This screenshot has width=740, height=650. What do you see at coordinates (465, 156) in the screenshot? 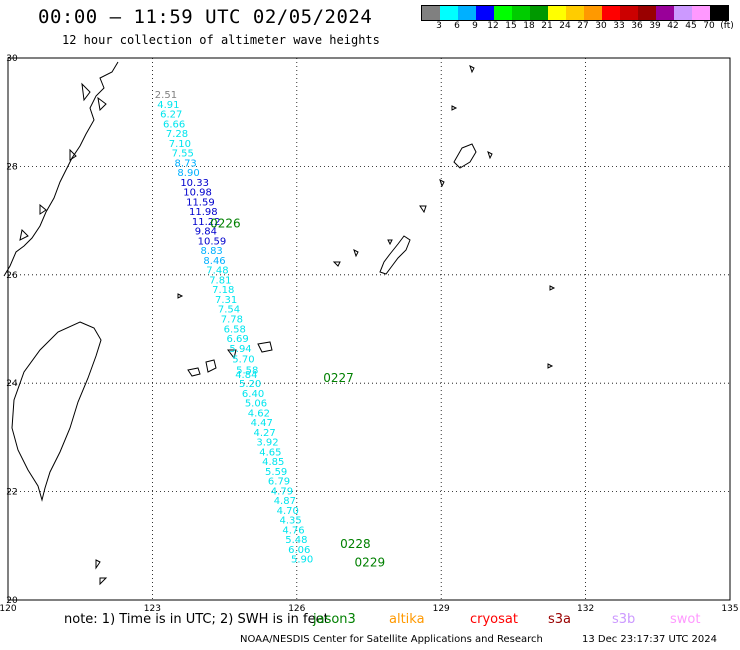
I see `amami-island` at bounding box center [465, 156].